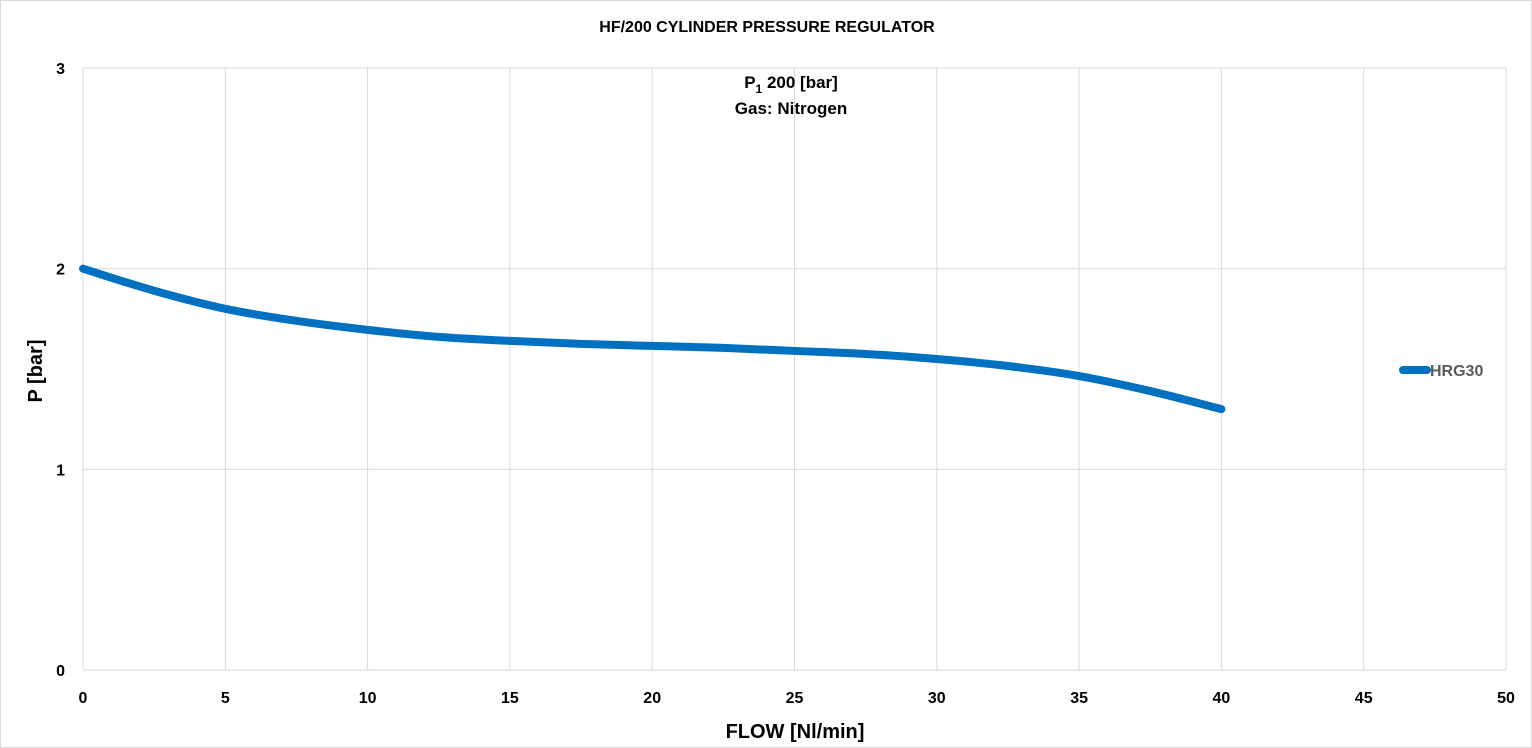  I want to click on x-tick-label: 5, so click(225, 698).